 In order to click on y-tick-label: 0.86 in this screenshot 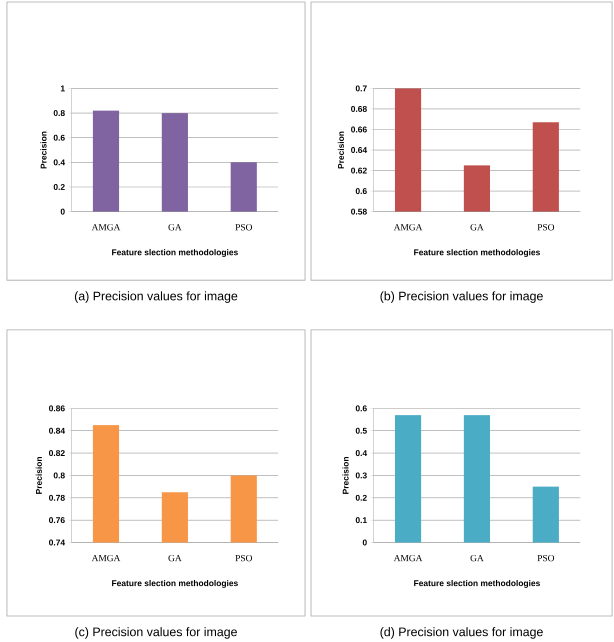, I will do `click(56, 408)`.